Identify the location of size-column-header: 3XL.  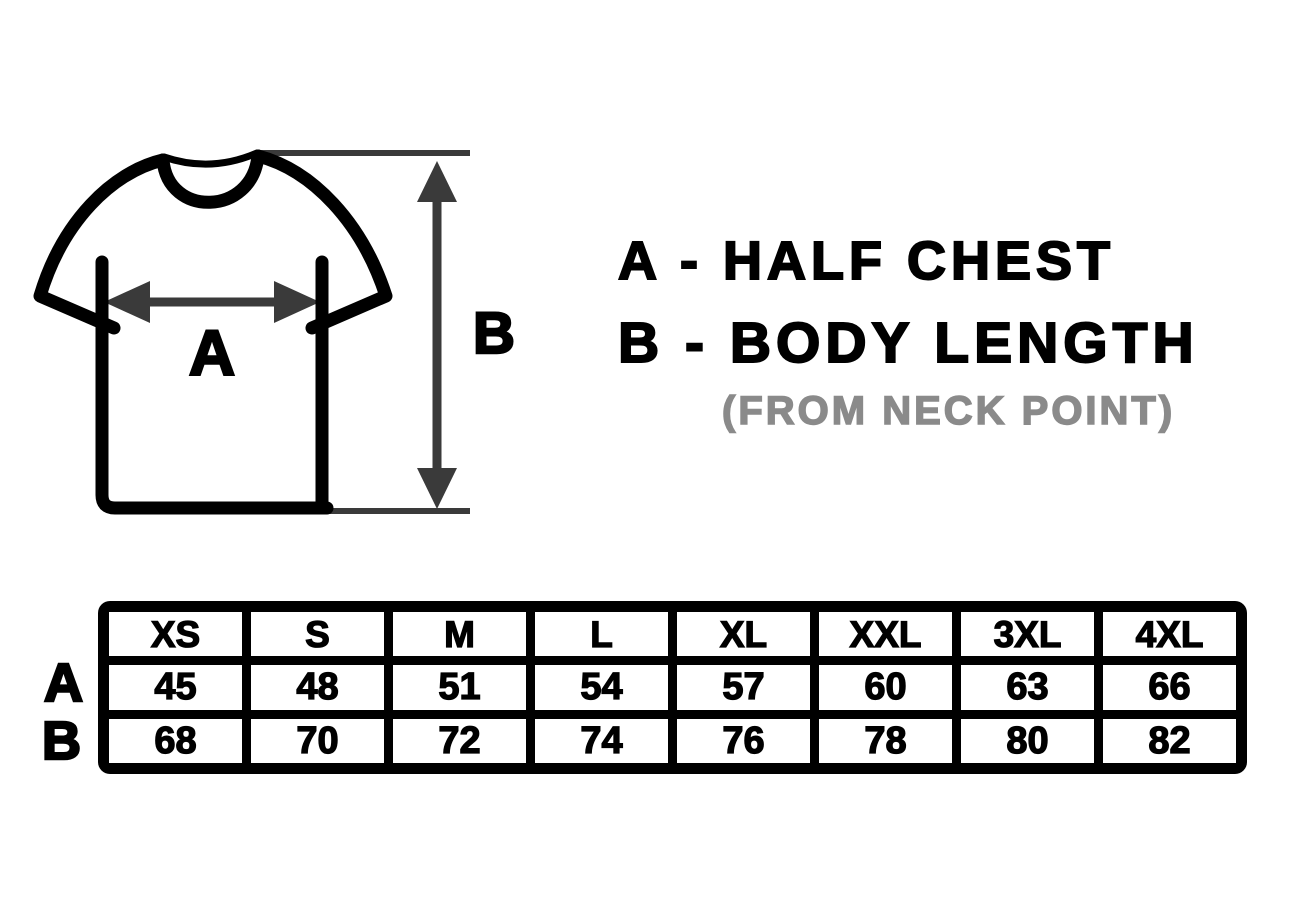
(1027, 634).